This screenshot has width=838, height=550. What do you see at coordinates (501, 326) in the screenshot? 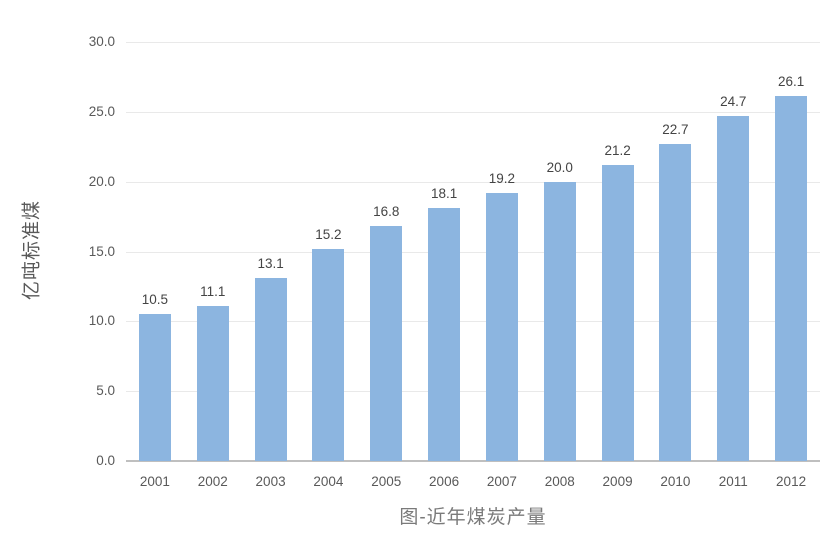
I see `bar-2007` at bounding box center [501, 326].